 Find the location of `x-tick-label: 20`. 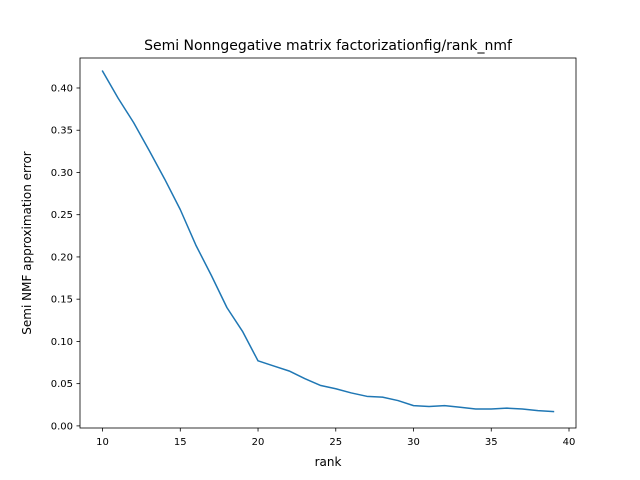

x-tick-label: 20 is located at coordinates (258, 442).